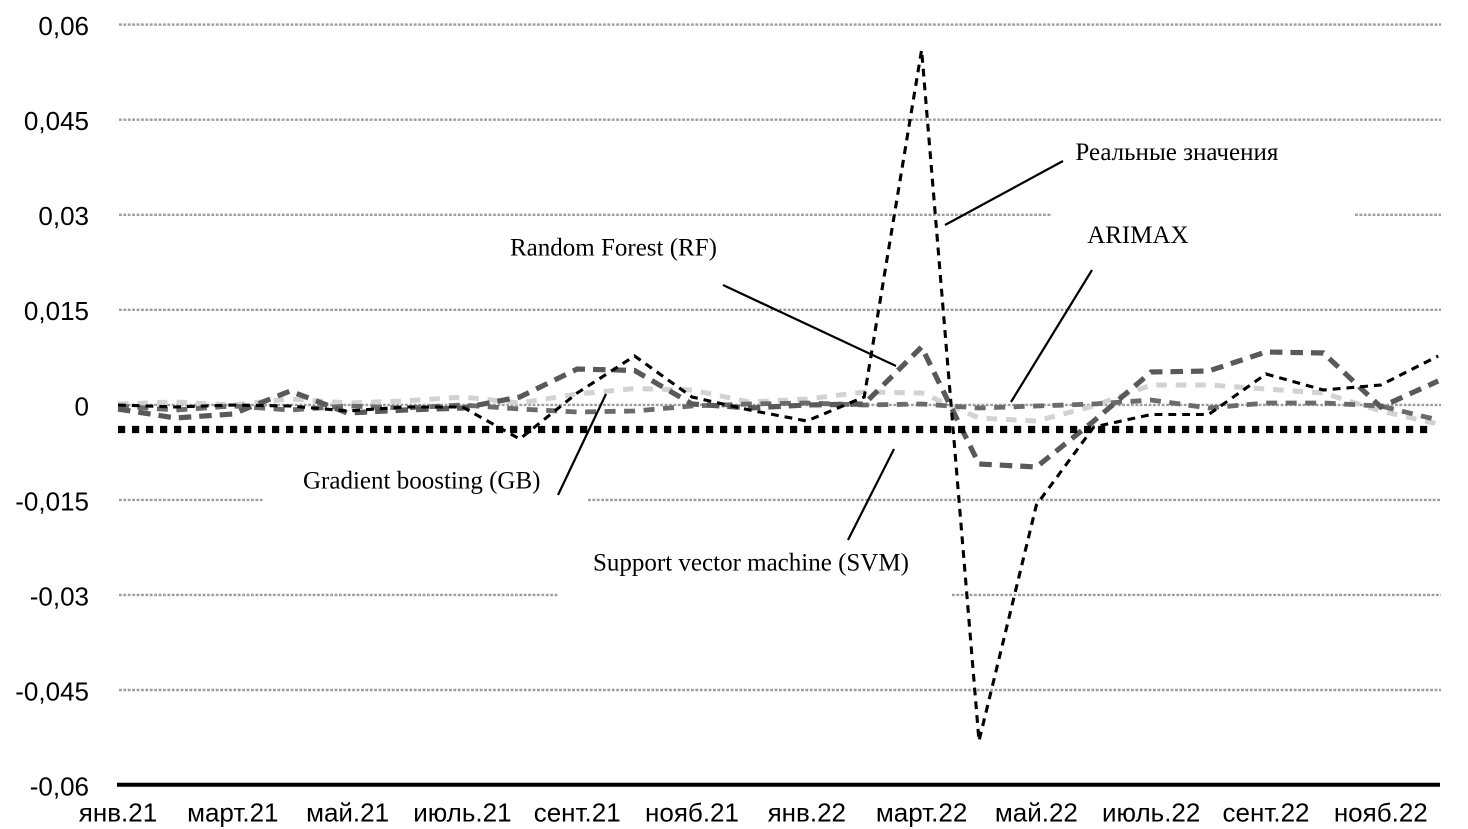 This screenshot has height=829, width=1468. I want to click on svg-text: Support vector machine (SVM), so click(751, 562).